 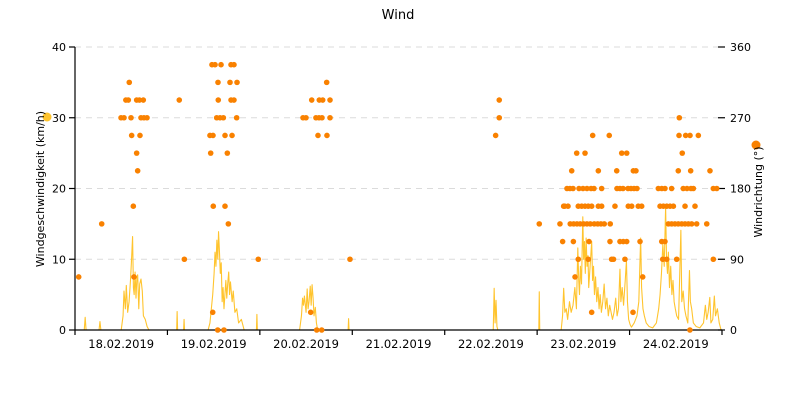 What do you see at coordinates (59, 189) in the screenshot?
I see `y-left-tick-label: 20` at bounding box center [59, 189].